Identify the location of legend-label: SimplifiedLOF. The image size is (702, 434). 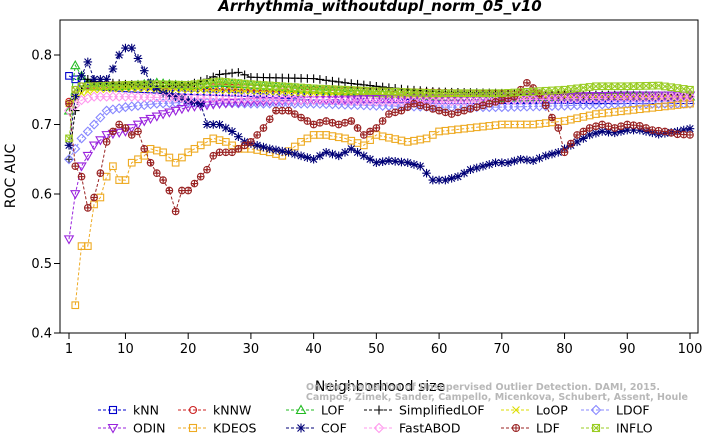
(442, 410).